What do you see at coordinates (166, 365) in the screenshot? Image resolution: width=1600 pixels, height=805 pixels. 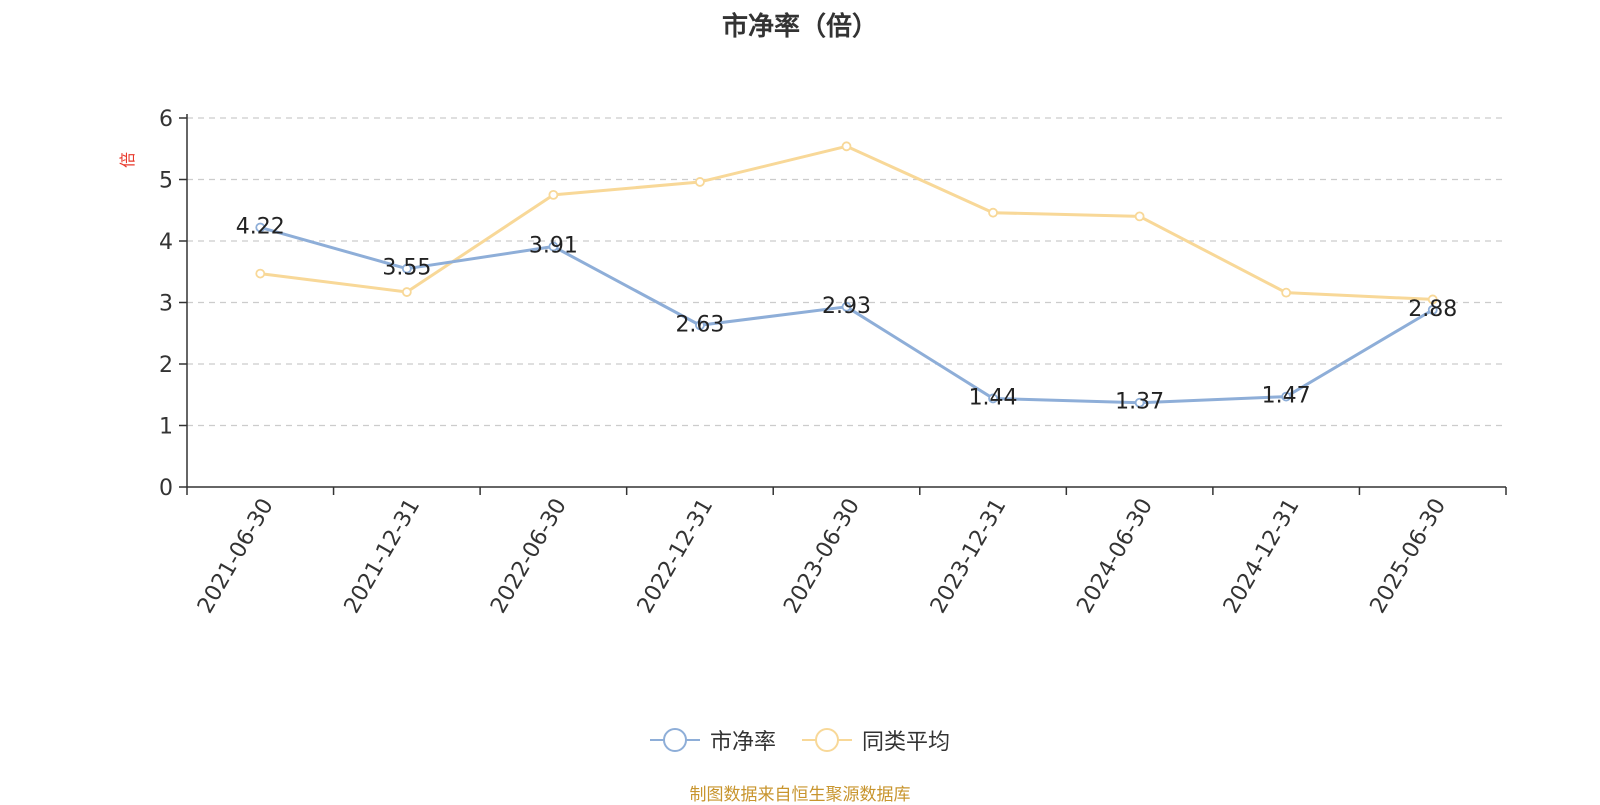 I see `y-tick-label: 2` at bounding box center [166, 365].